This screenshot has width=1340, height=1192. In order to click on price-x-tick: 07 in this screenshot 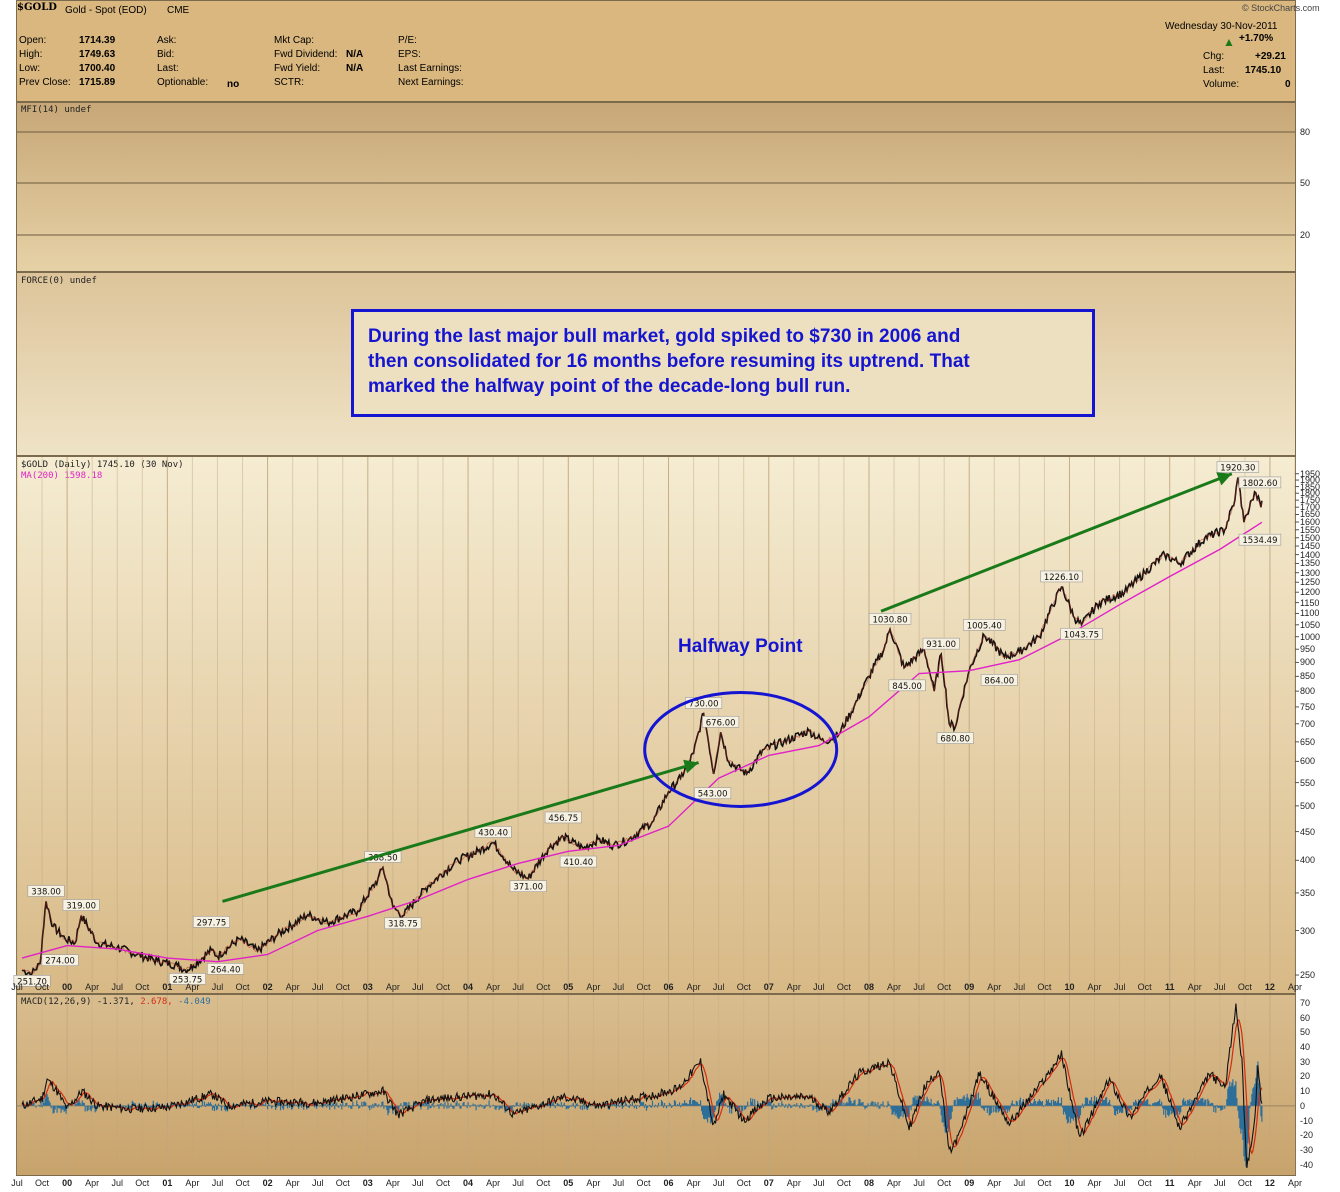, I will do `click(768, 987)`.